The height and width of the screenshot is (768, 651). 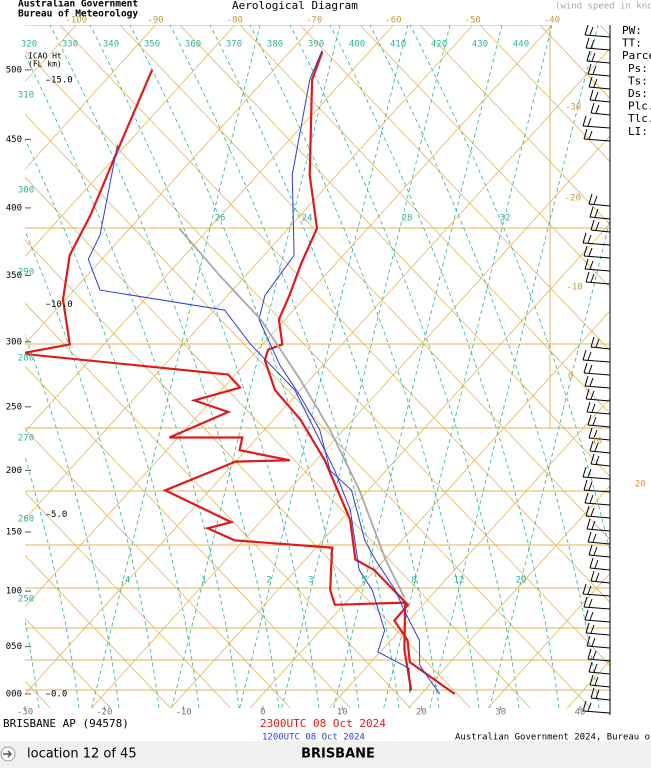 What do you see at coordinates (574, 288) in the screenshot?
I see `isotherm-label: -10` at bounding box center [574, 288].